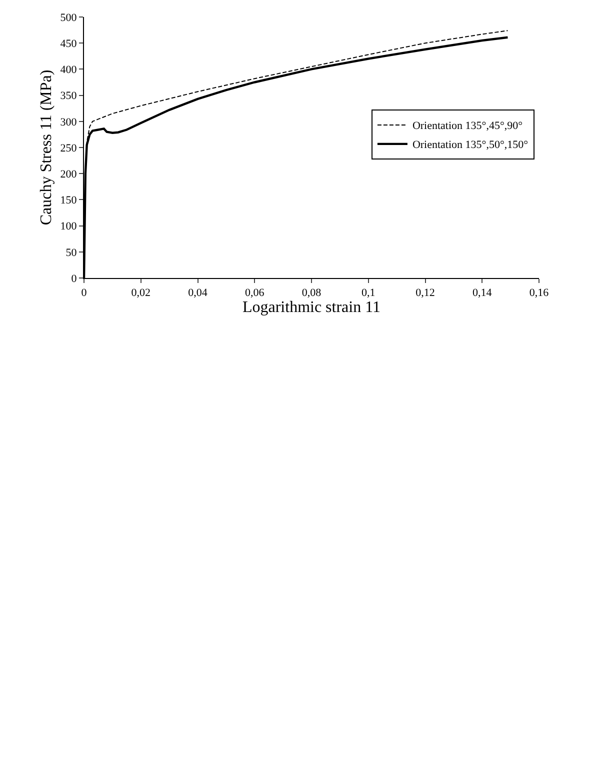  What do you see at coordinates (482, 293) in the screenshot?
I see `x-tick-label: 0,14` at bounding box center [482, 293].